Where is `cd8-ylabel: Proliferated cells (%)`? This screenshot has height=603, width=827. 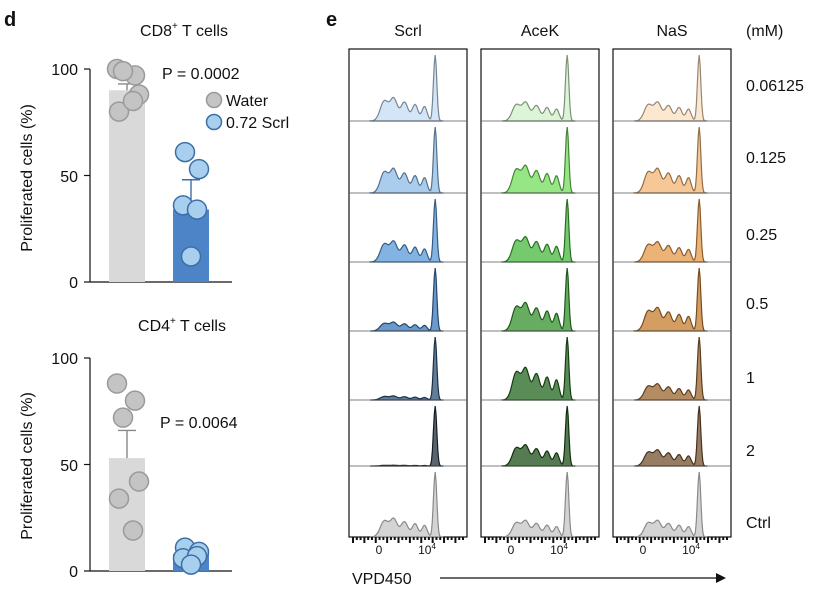 cd8-ylabel: Proliferated cells (%) is located at coordinates (27, 178).